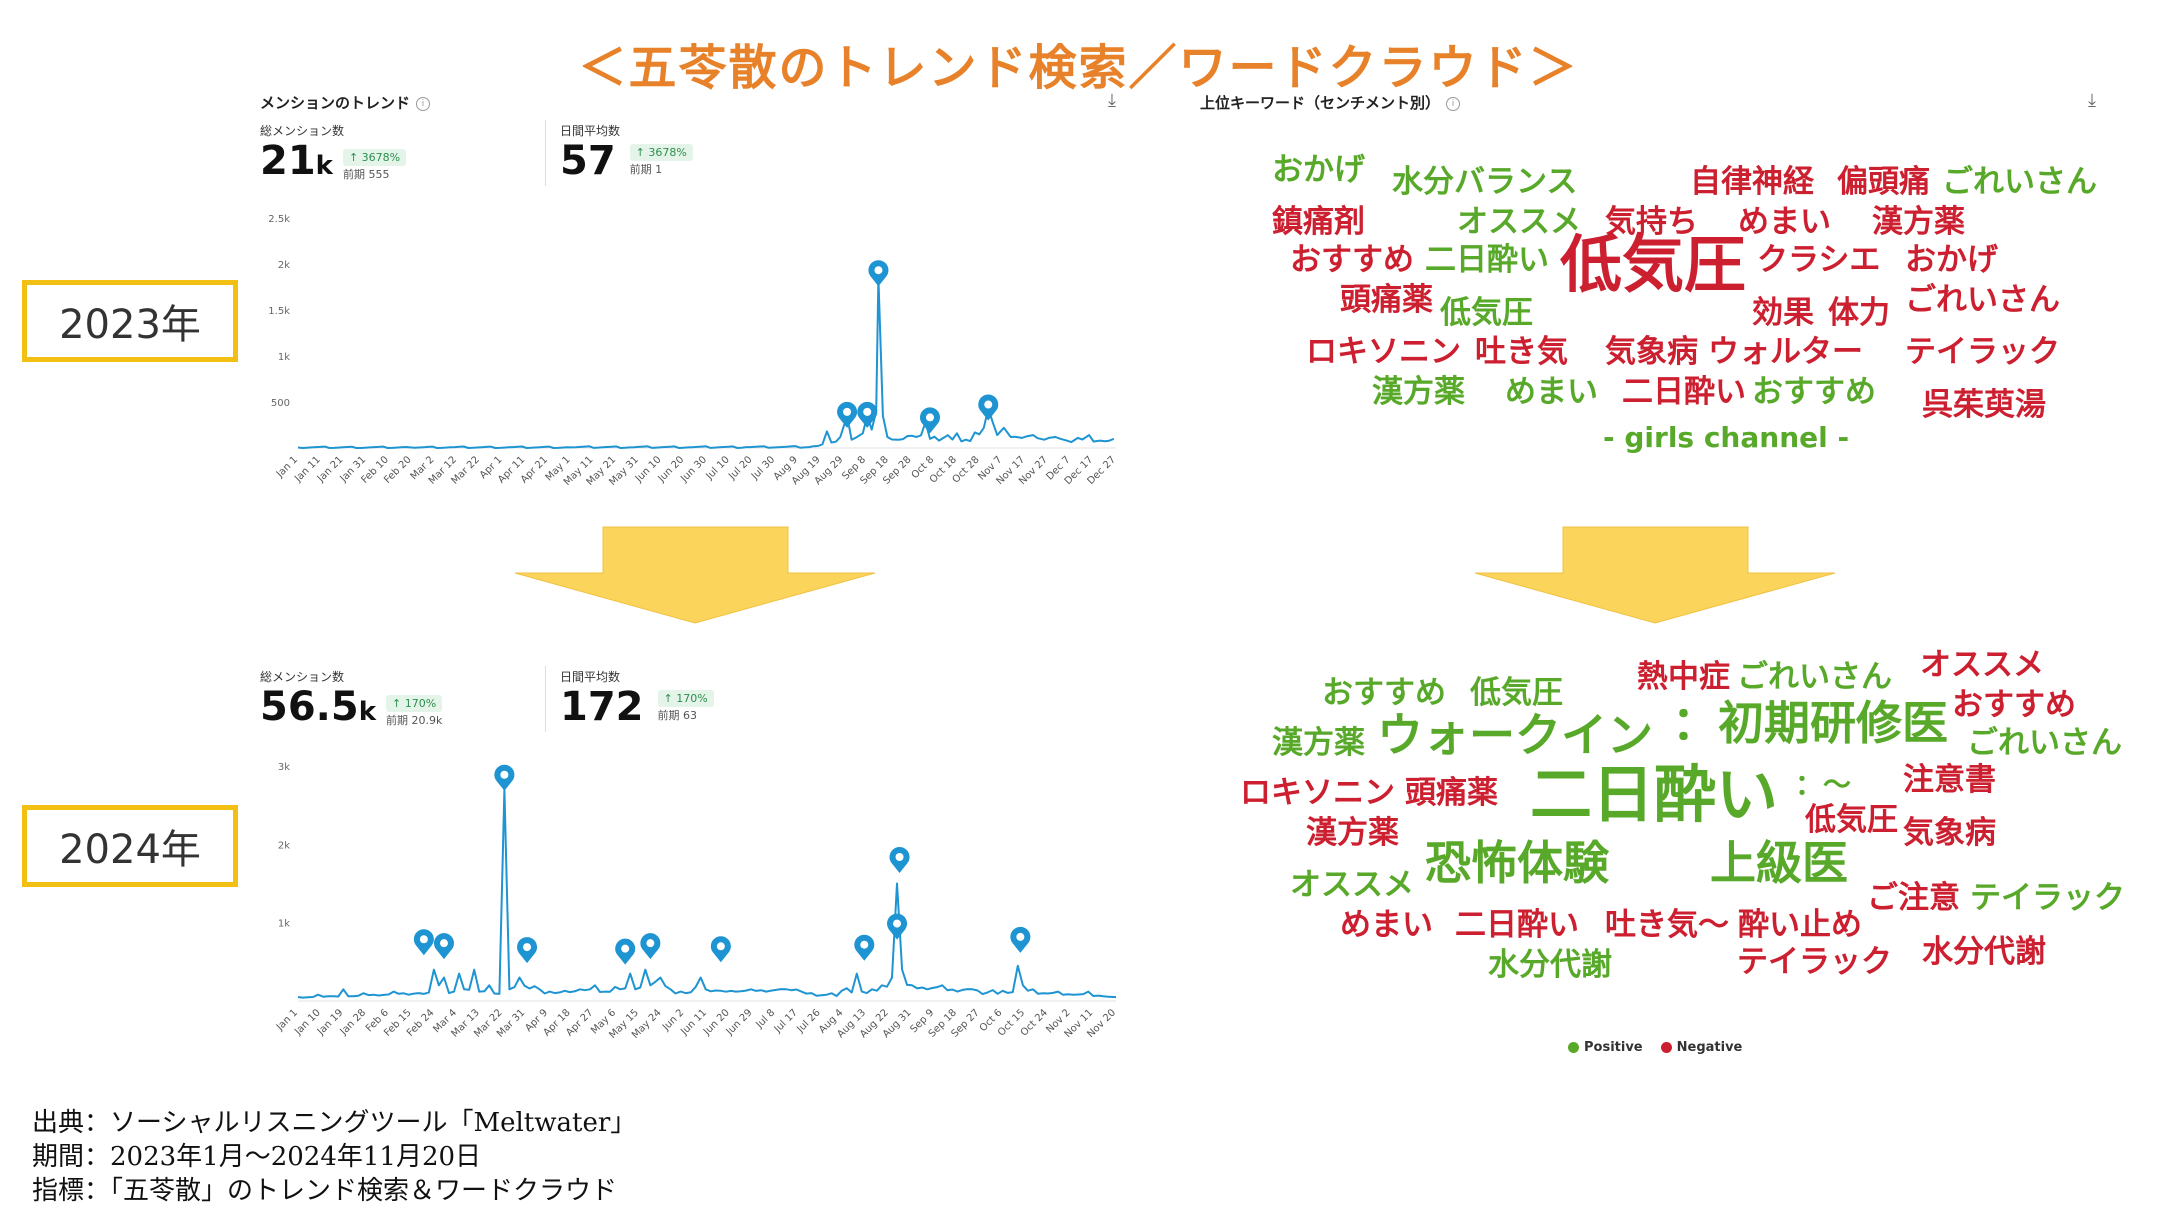  What do you see at coordinates (1318, 221) in the screenshot?
I see `cloud-word-negative: 鎮痛剤` at bounding box center [1318, 221].